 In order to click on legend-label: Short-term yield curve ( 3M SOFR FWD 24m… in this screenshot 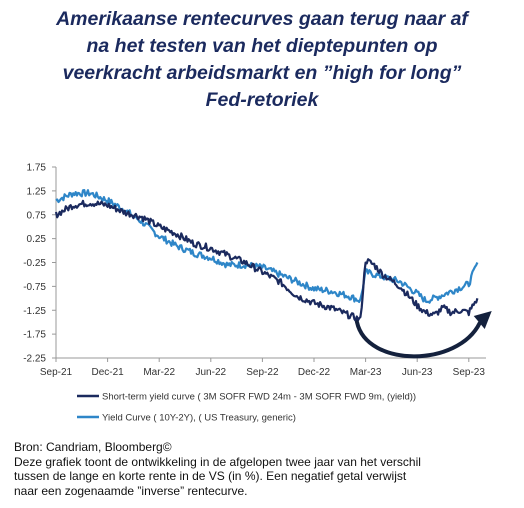, I will do `click(259, 397)`.